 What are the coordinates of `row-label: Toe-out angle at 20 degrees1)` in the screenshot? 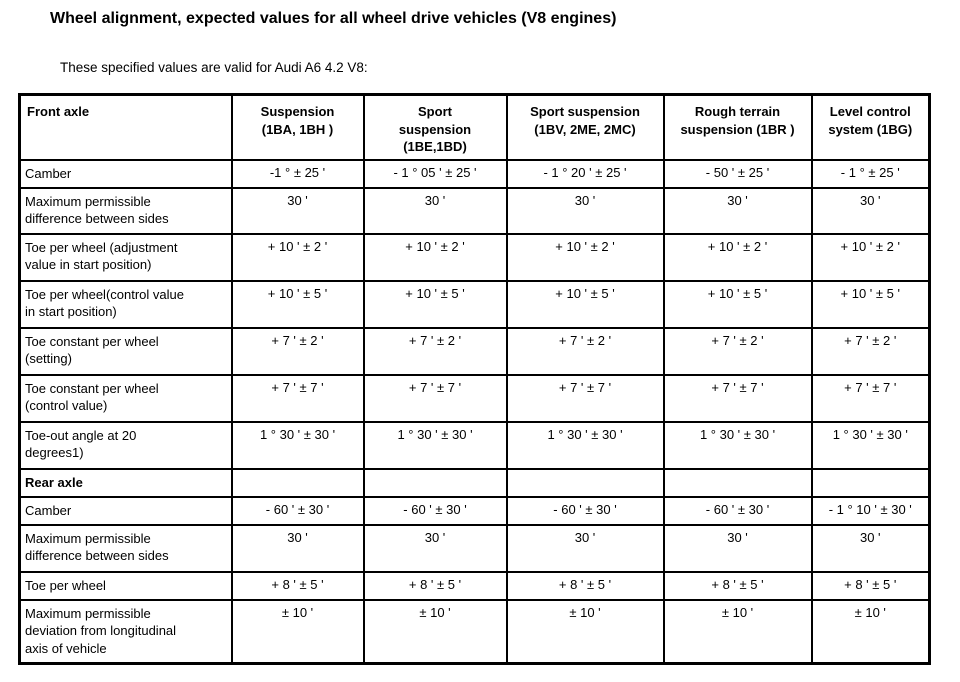 It's located at (125, 445).